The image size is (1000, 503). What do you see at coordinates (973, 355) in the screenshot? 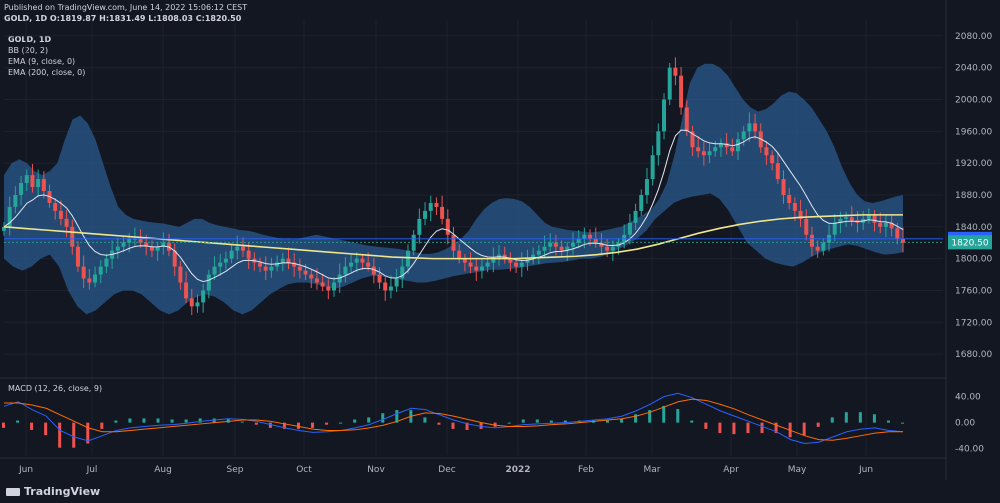
I see `price-tick-label: 1680.00` at bounding box center [973, 355].